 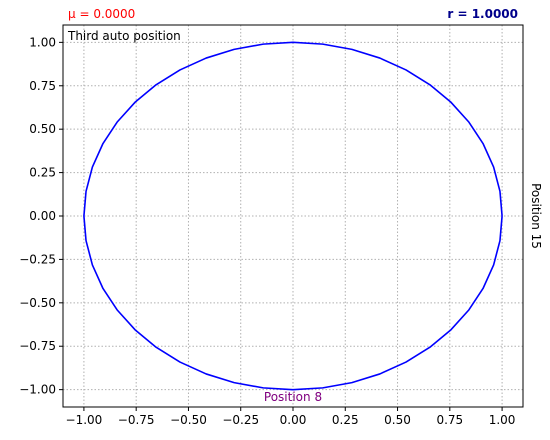 I want to click on x-tick-label: 0.25, so click(x=345, y=420).